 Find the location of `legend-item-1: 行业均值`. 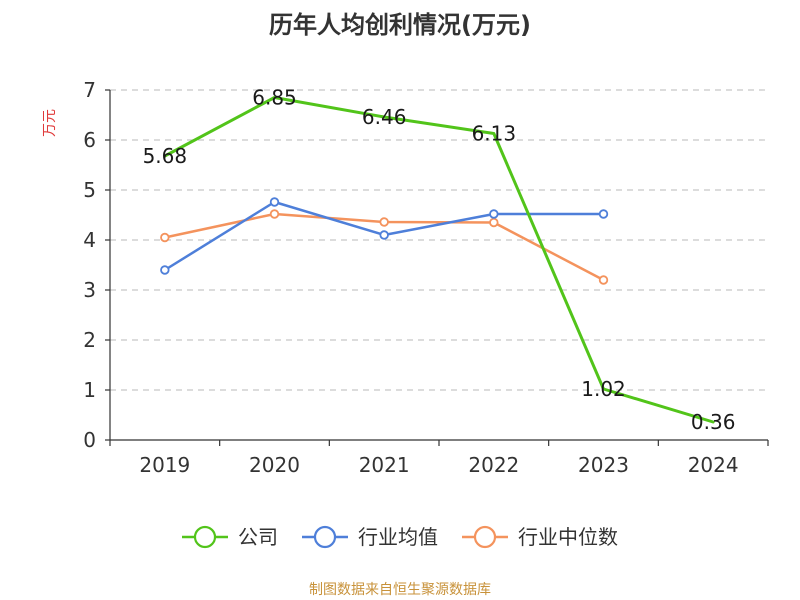

legend-item-1: 行业均值 is located at coordinates (370, 537).